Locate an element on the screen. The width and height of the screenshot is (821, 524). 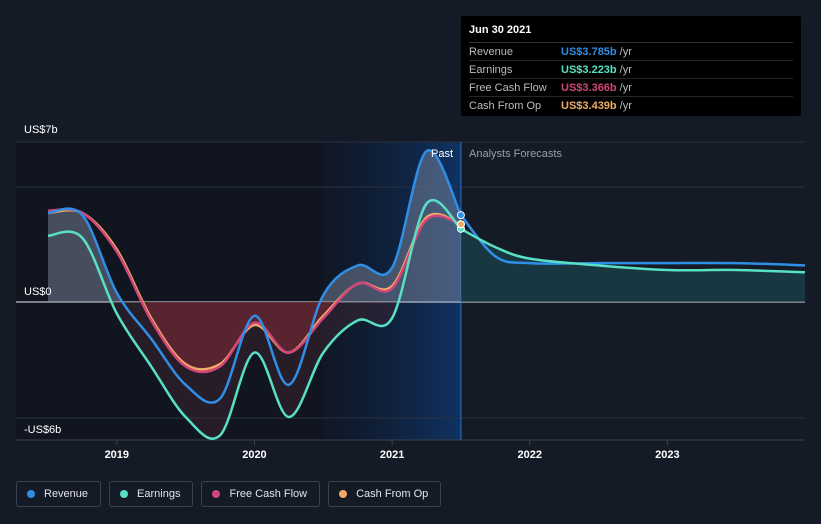
legend-item-free-cash-flow: Free Cash Flow is located at coordinates (261, 494).